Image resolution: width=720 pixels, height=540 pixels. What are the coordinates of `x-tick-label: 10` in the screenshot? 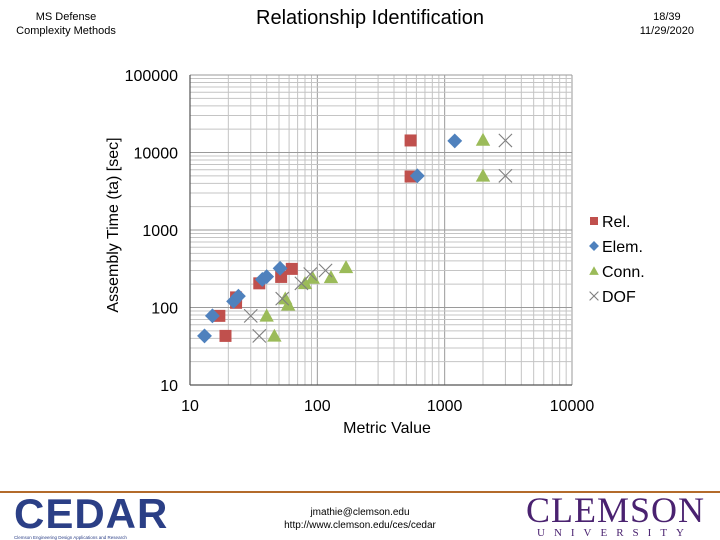 It's located at (190, 406).